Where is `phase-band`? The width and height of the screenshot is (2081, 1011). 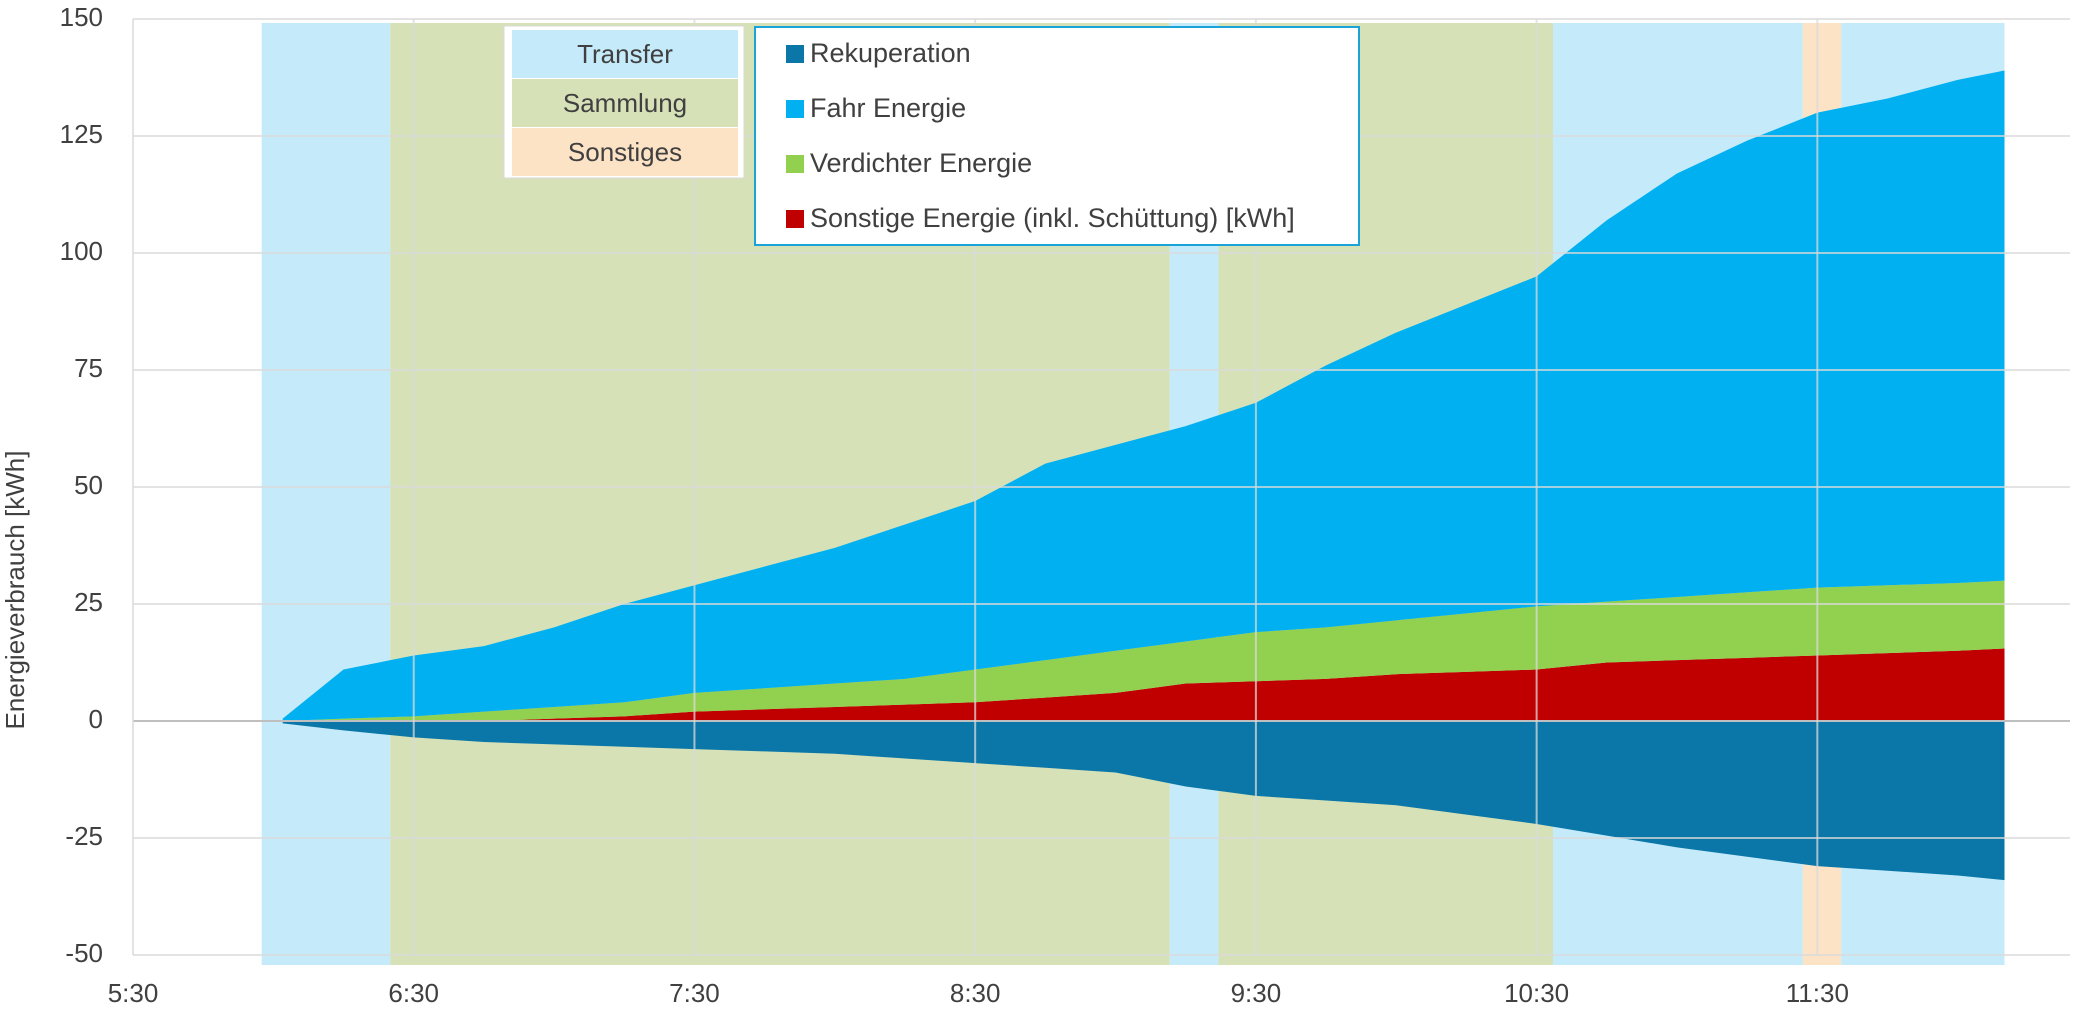 phase-band is located at coordinates (326, 494).